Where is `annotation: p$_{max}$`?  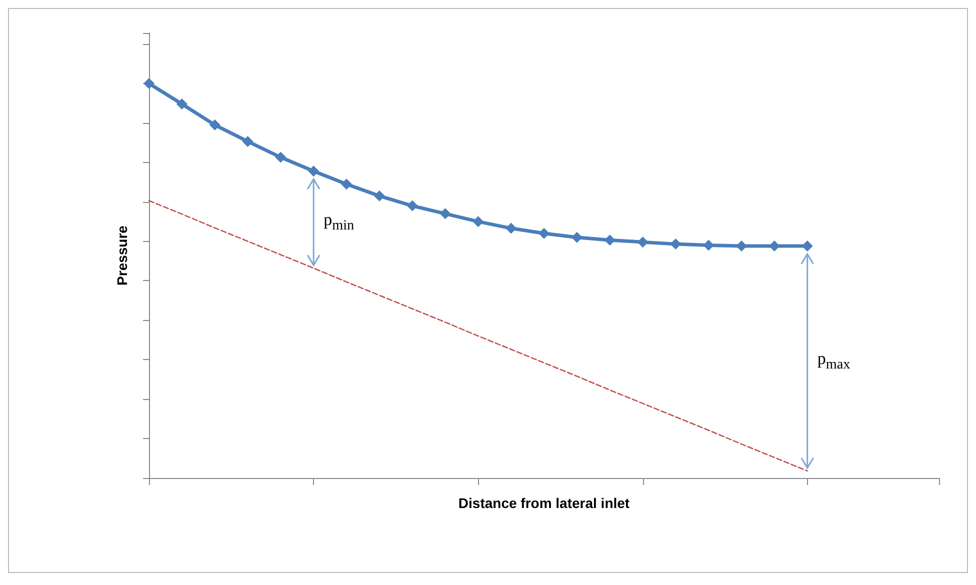 annotation: p$_{max}$ is located at coordinates (833, 361).